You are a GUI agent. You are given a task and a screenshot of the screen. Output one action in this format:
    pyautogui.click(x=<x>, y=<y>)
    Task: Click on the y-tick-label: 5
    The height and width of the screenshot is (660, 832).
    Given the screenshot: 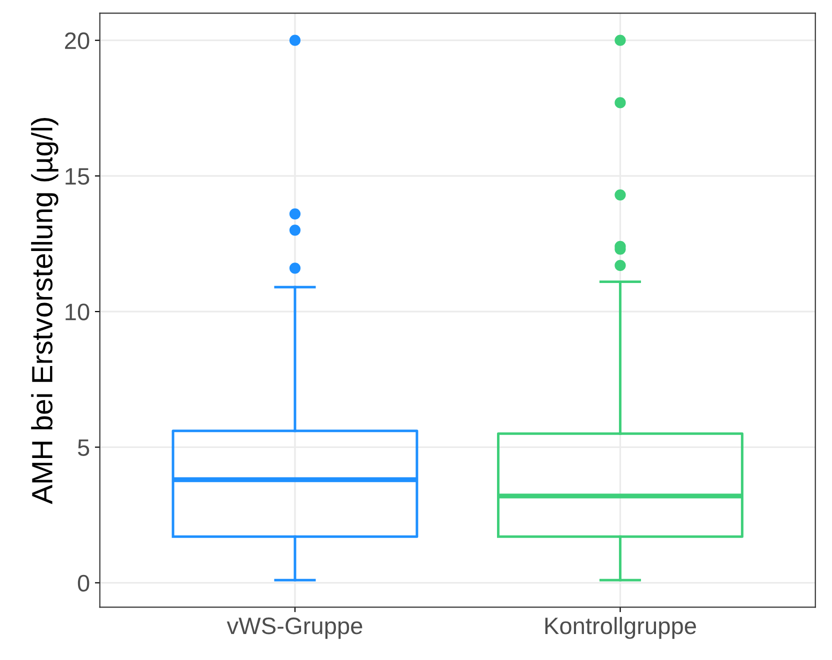 What is the action you would take?
    pyautogui.click(x=84, y=447)
    